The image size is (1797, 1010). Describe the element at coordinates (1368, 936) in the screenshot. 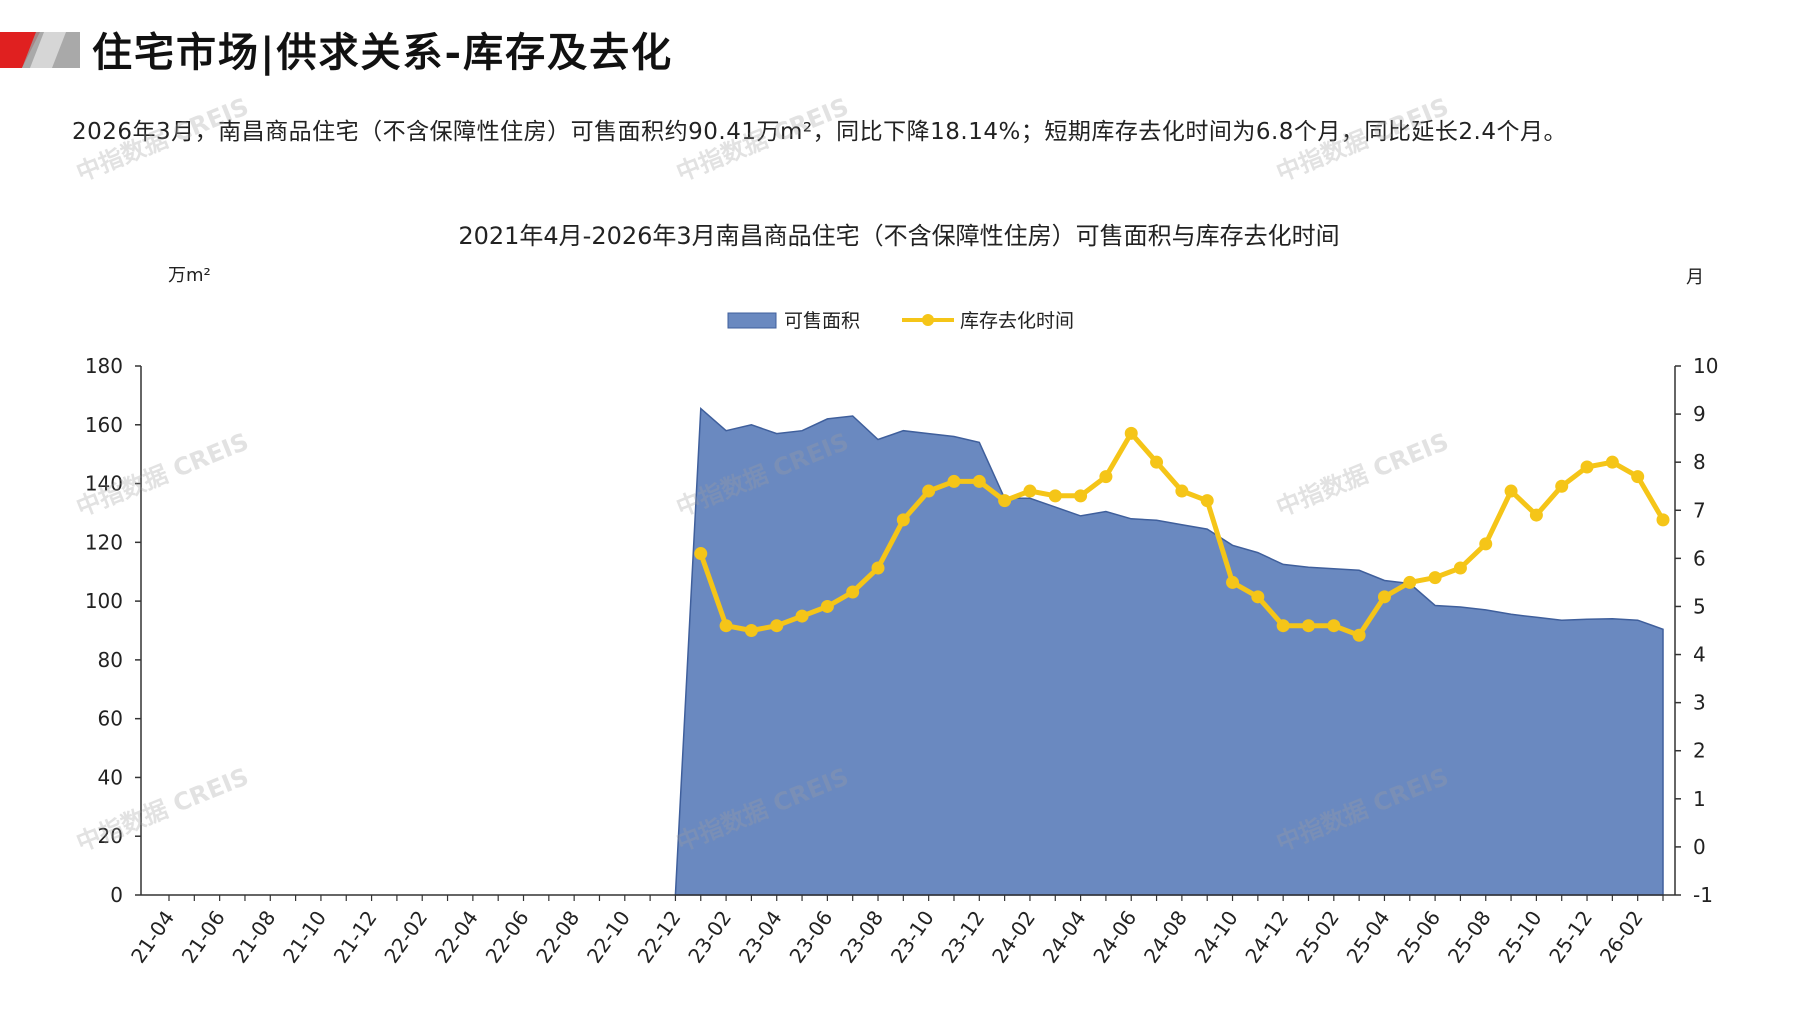

I see `x-tick-label: 25-04` at that location.